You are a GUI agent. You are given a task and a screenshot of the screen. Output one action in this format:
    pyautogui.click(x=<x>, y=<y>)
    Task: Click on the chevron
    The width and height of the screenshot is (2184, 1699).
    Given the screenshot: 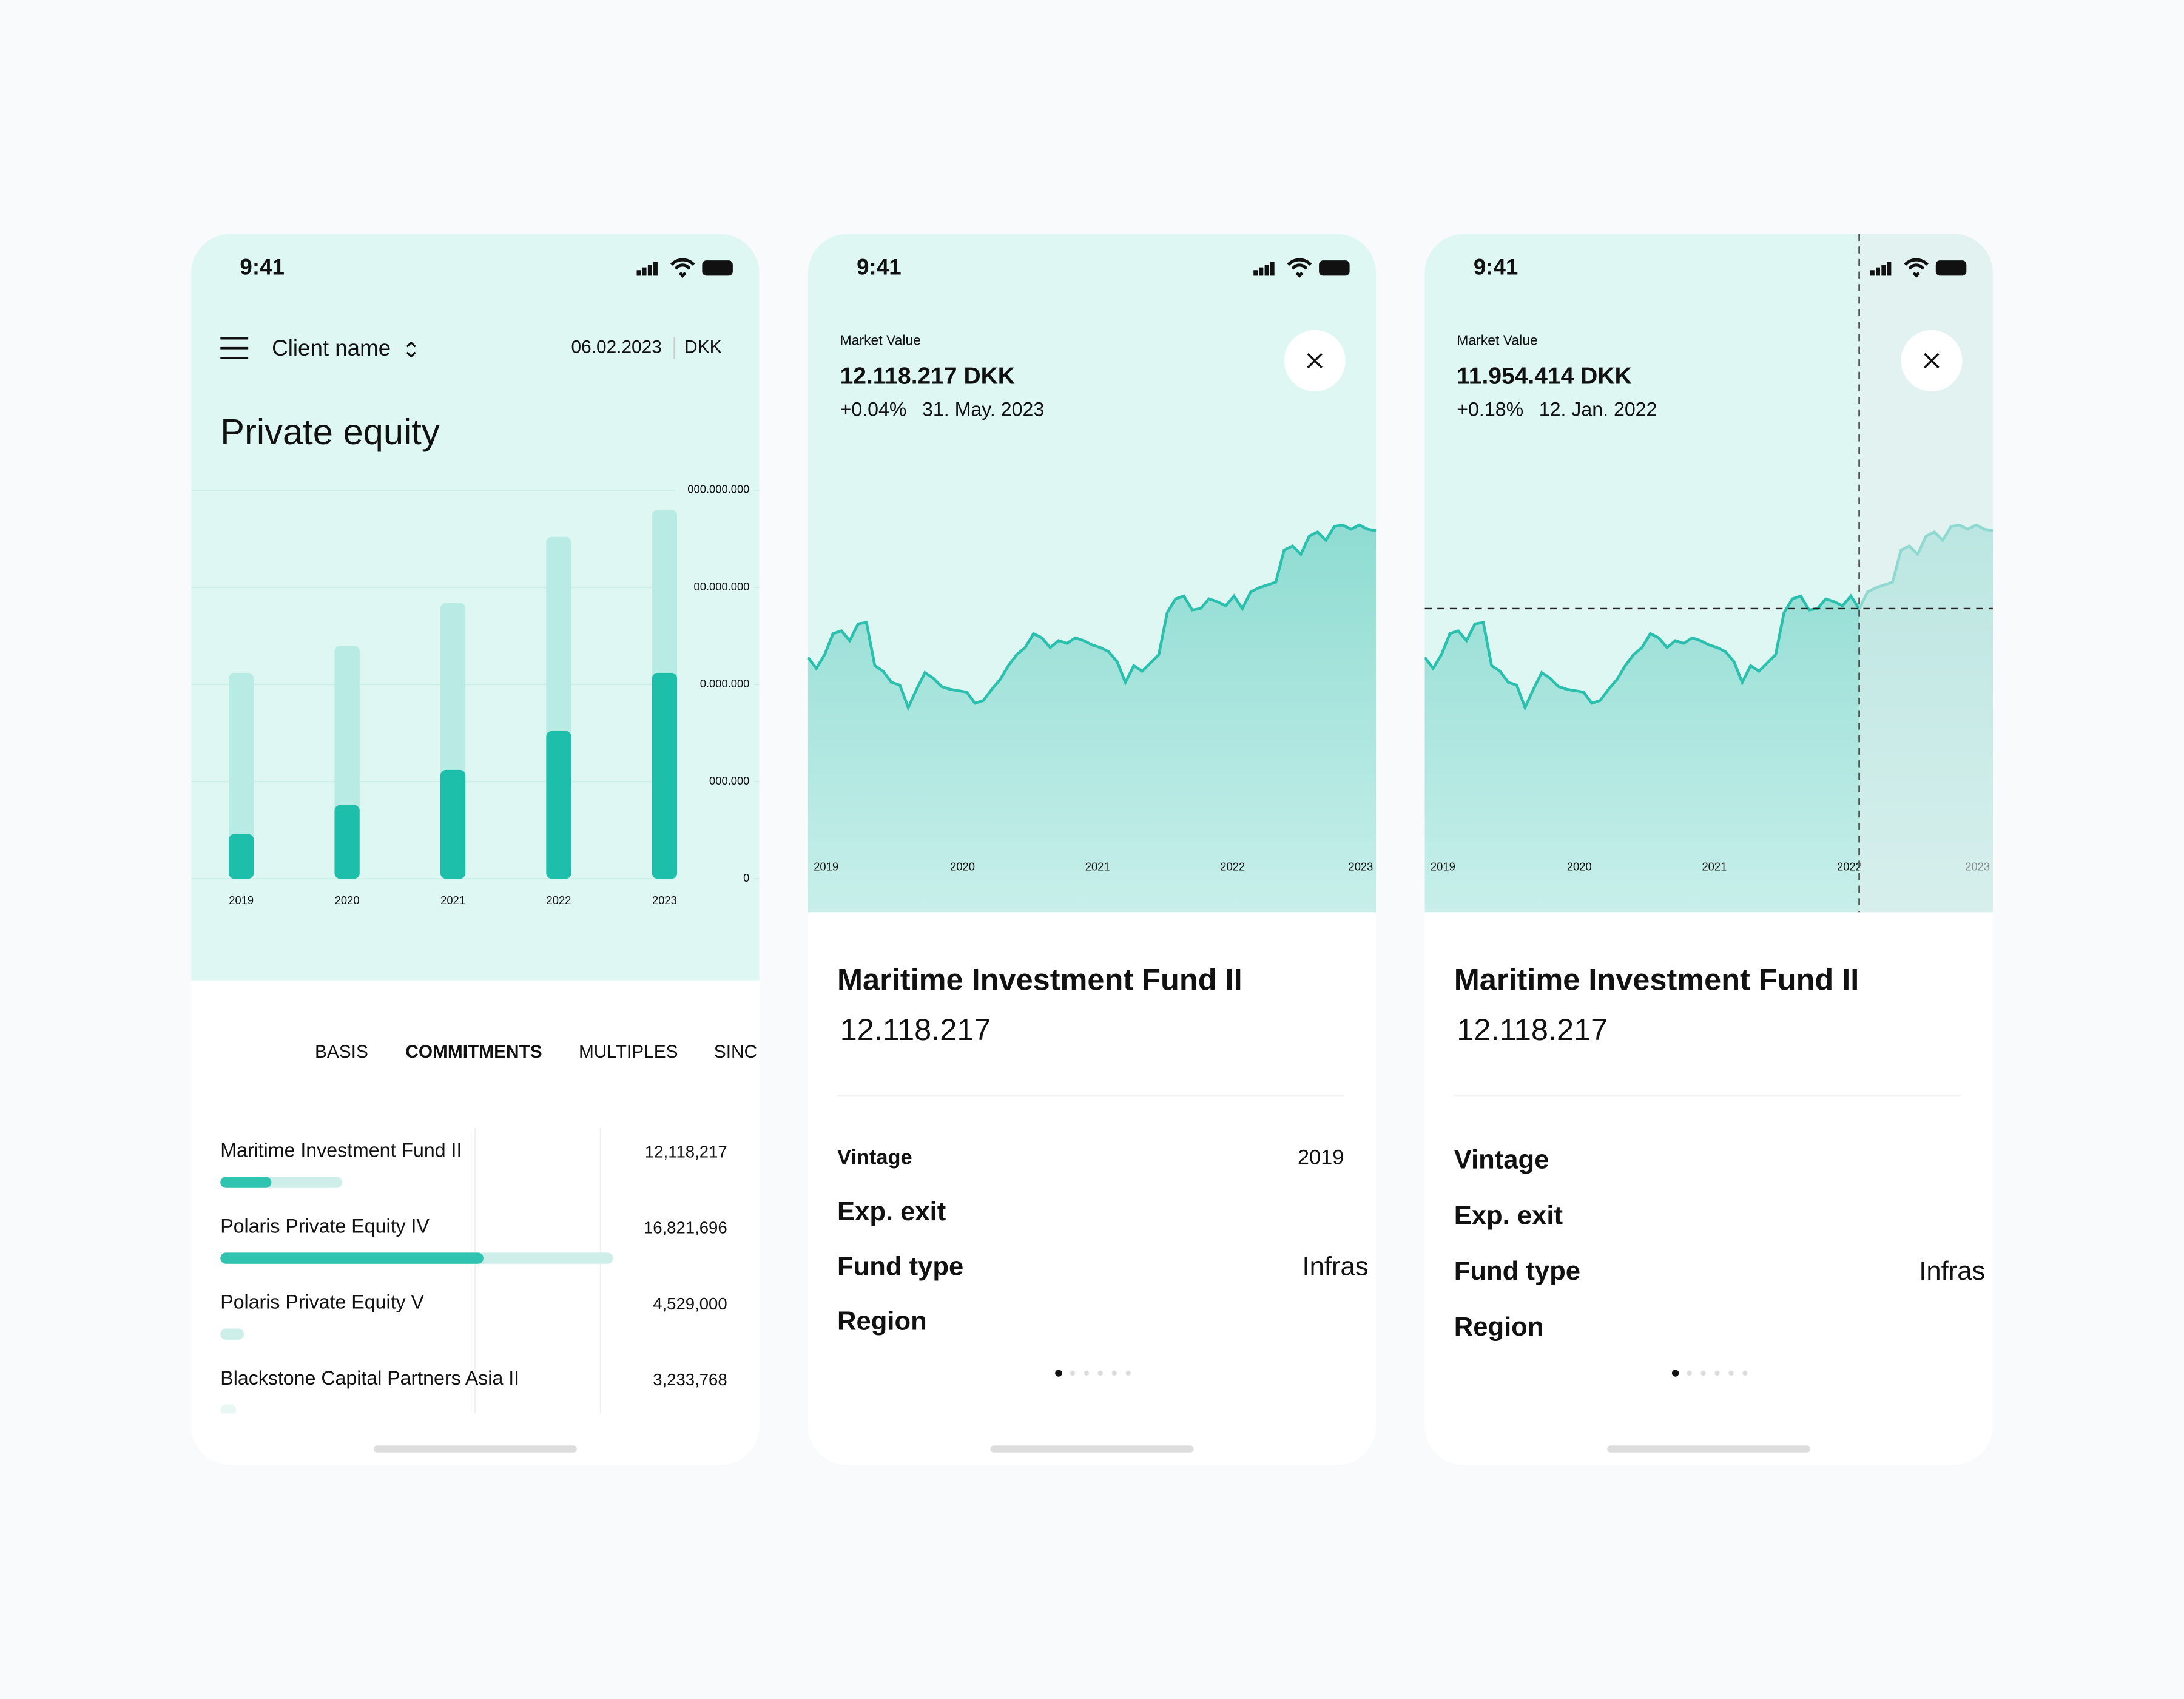 What is the action you would take?
    pyautogui.click(x=411, y=349)
    